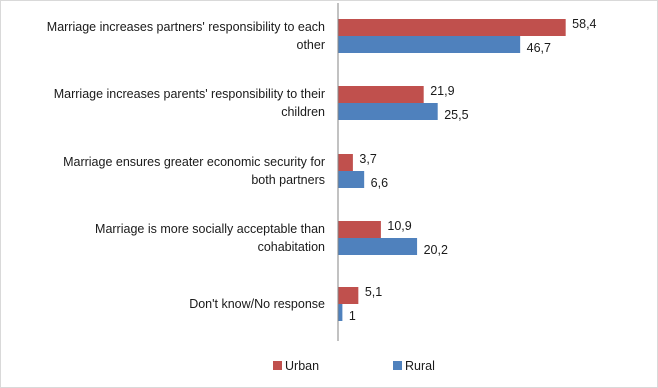 This screenshot has width=658, height=388. Describe the element at coordinates (456, 115) in the screenshot. I see `rural-value-label: 25,5` at that location.